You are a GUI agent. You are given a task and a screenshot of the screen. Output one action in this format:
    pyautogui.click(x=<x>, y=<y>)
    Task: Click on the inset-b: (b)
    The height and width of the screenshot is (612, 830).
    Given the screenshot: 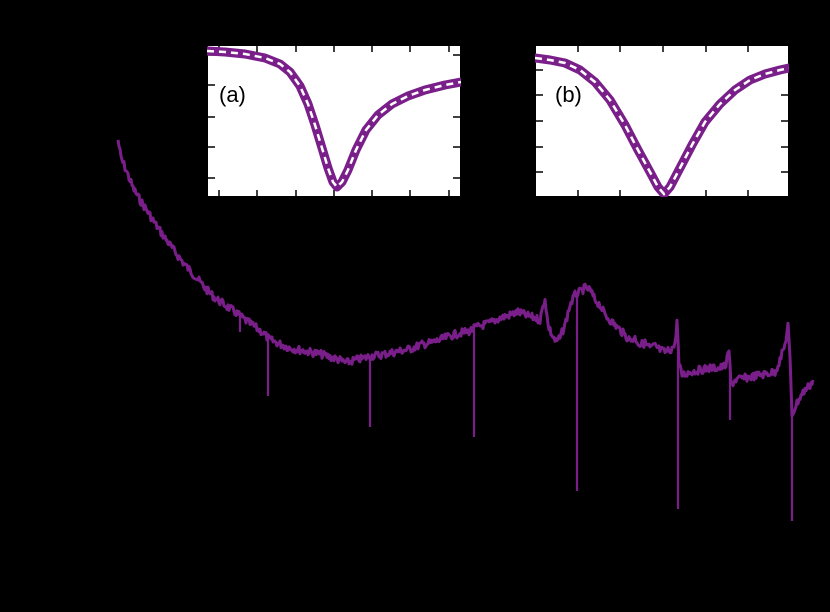 What is the action you would take?
    pyautogui.click(x=662, y=121)
    